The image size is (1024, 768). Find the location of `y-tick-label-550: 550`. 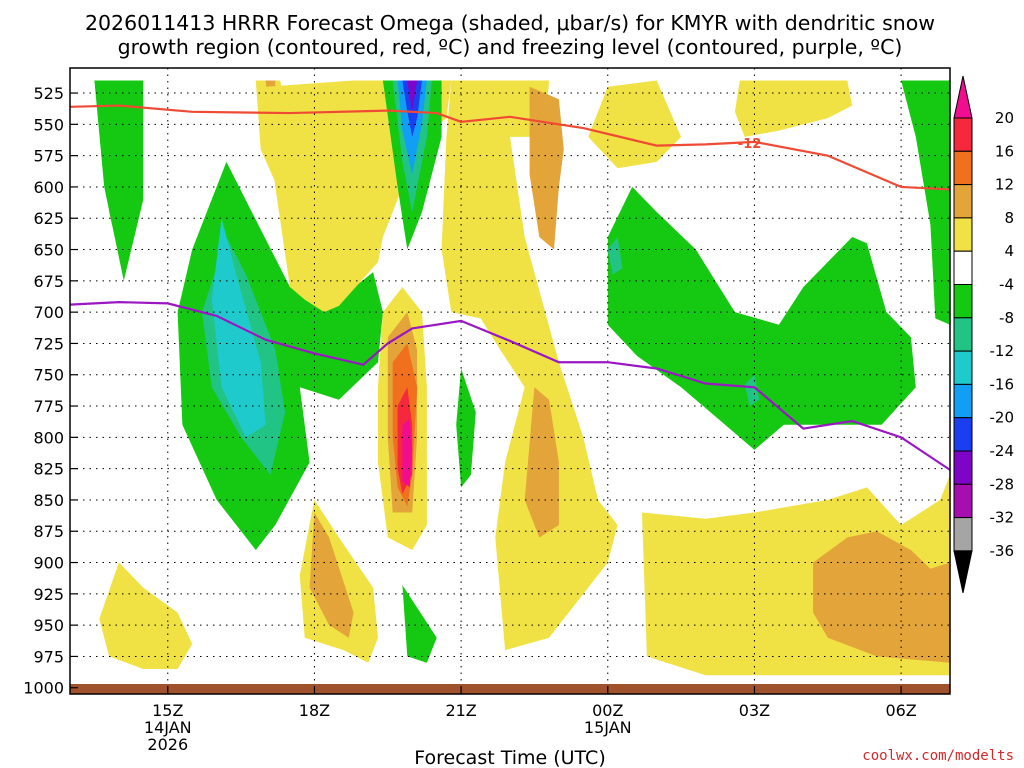

y-tick-label-550: 550 is located at coordinates (48, 124).